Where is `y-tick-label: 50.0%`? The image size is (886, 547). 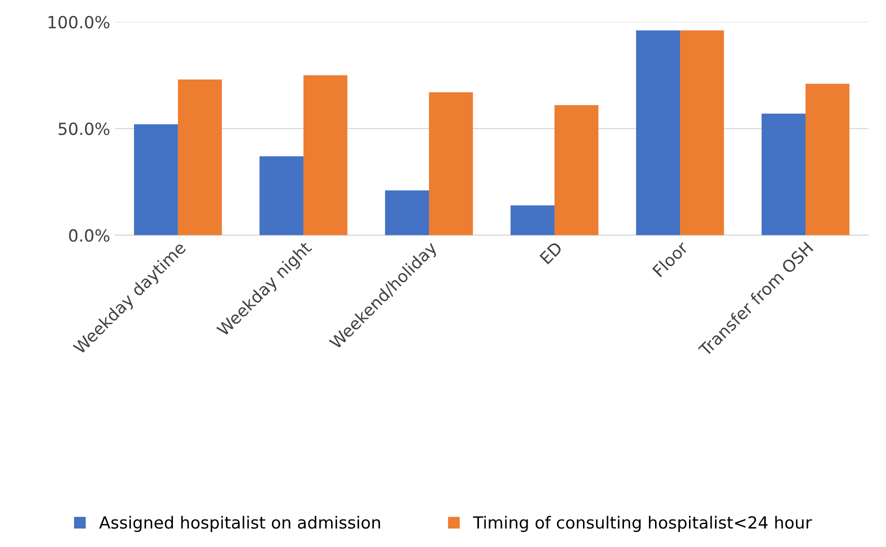
y-tick-label: 50.0% is located at coordinates (84, 129).